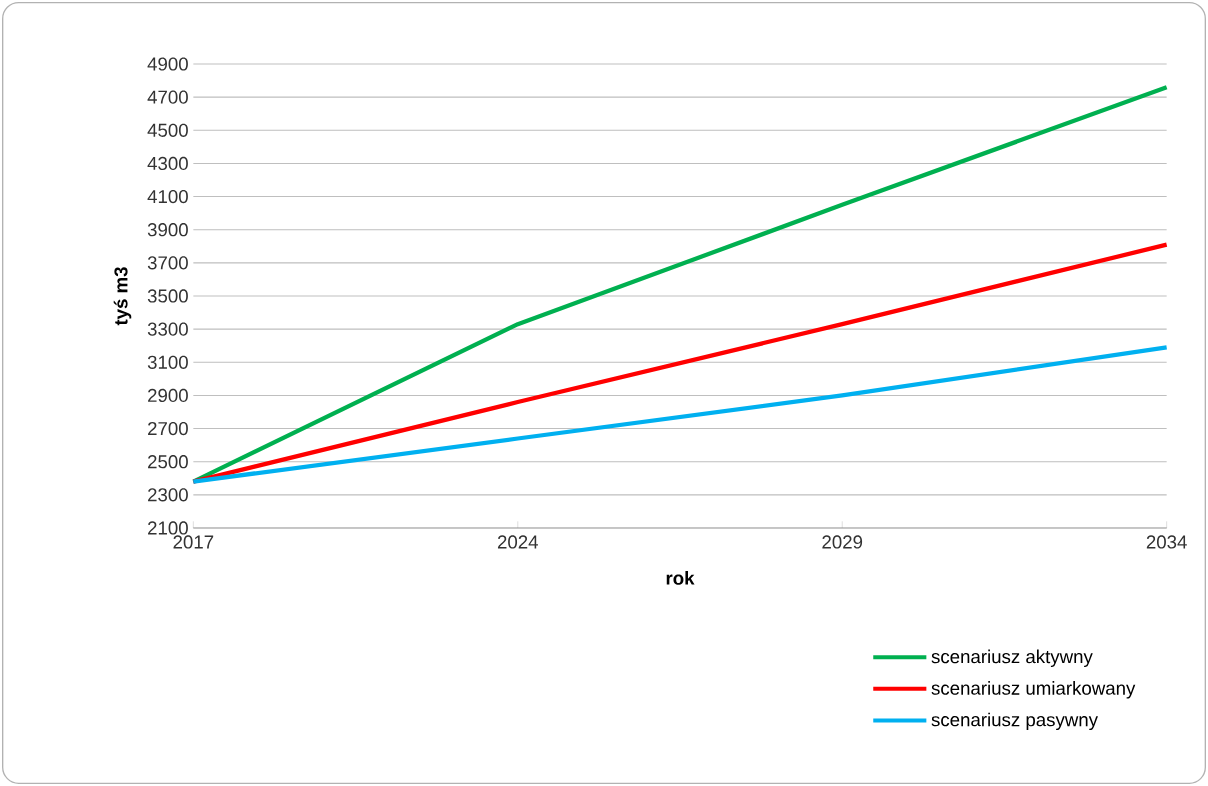 This screenshot has width=1208, height=786. What do you see at coordinates (167, 130) in the screenshot?
I see `y-tick-label: 4500` at bounding box center [167, 130].